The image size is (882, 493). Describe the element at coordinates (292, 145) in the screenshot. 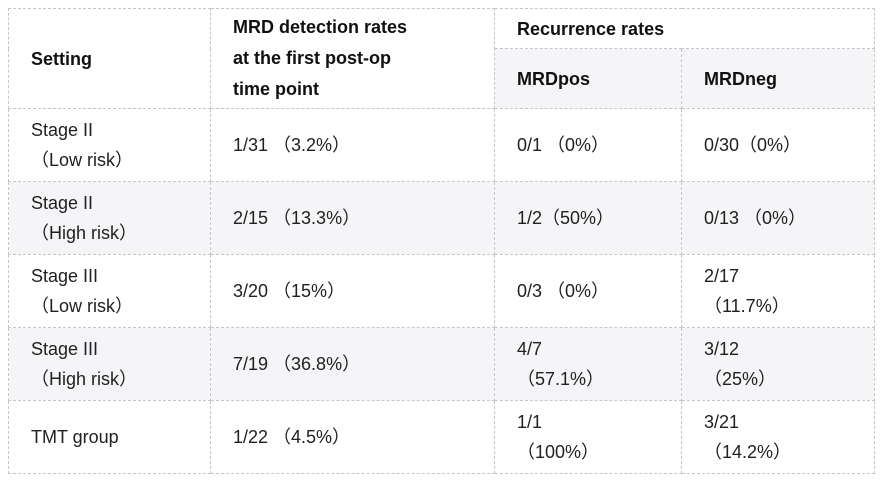

I see `cell-line: 1/31 （3.2%）` at that location.